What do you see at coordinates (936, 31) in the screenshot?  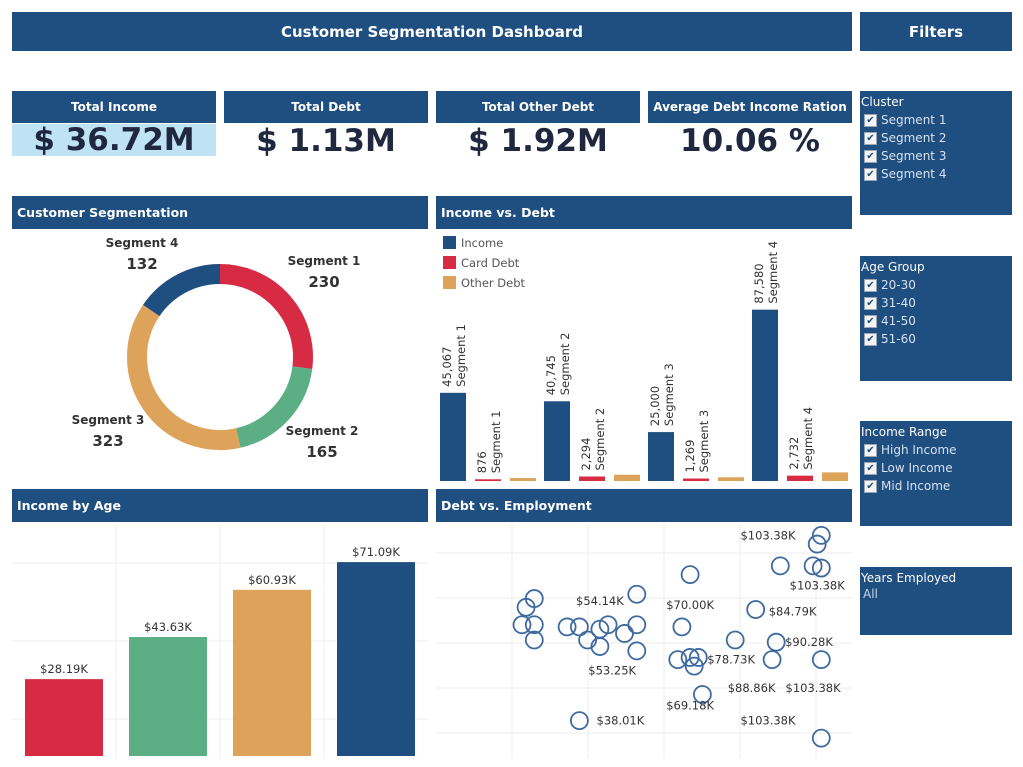 I see `filters-title: Filters` at bounding box center [936, 31].